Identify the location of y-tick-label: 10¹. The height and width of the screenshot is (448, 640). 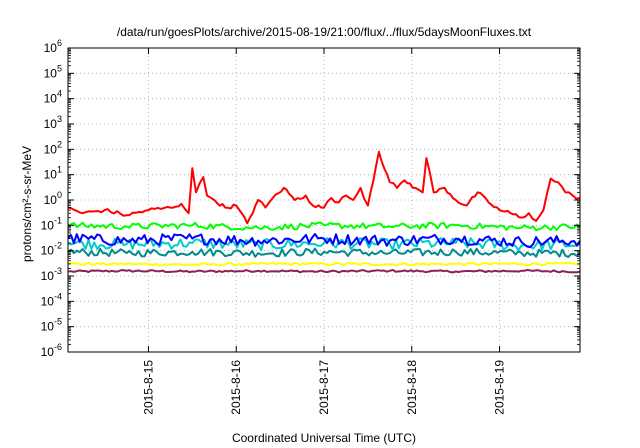
(53, 173).